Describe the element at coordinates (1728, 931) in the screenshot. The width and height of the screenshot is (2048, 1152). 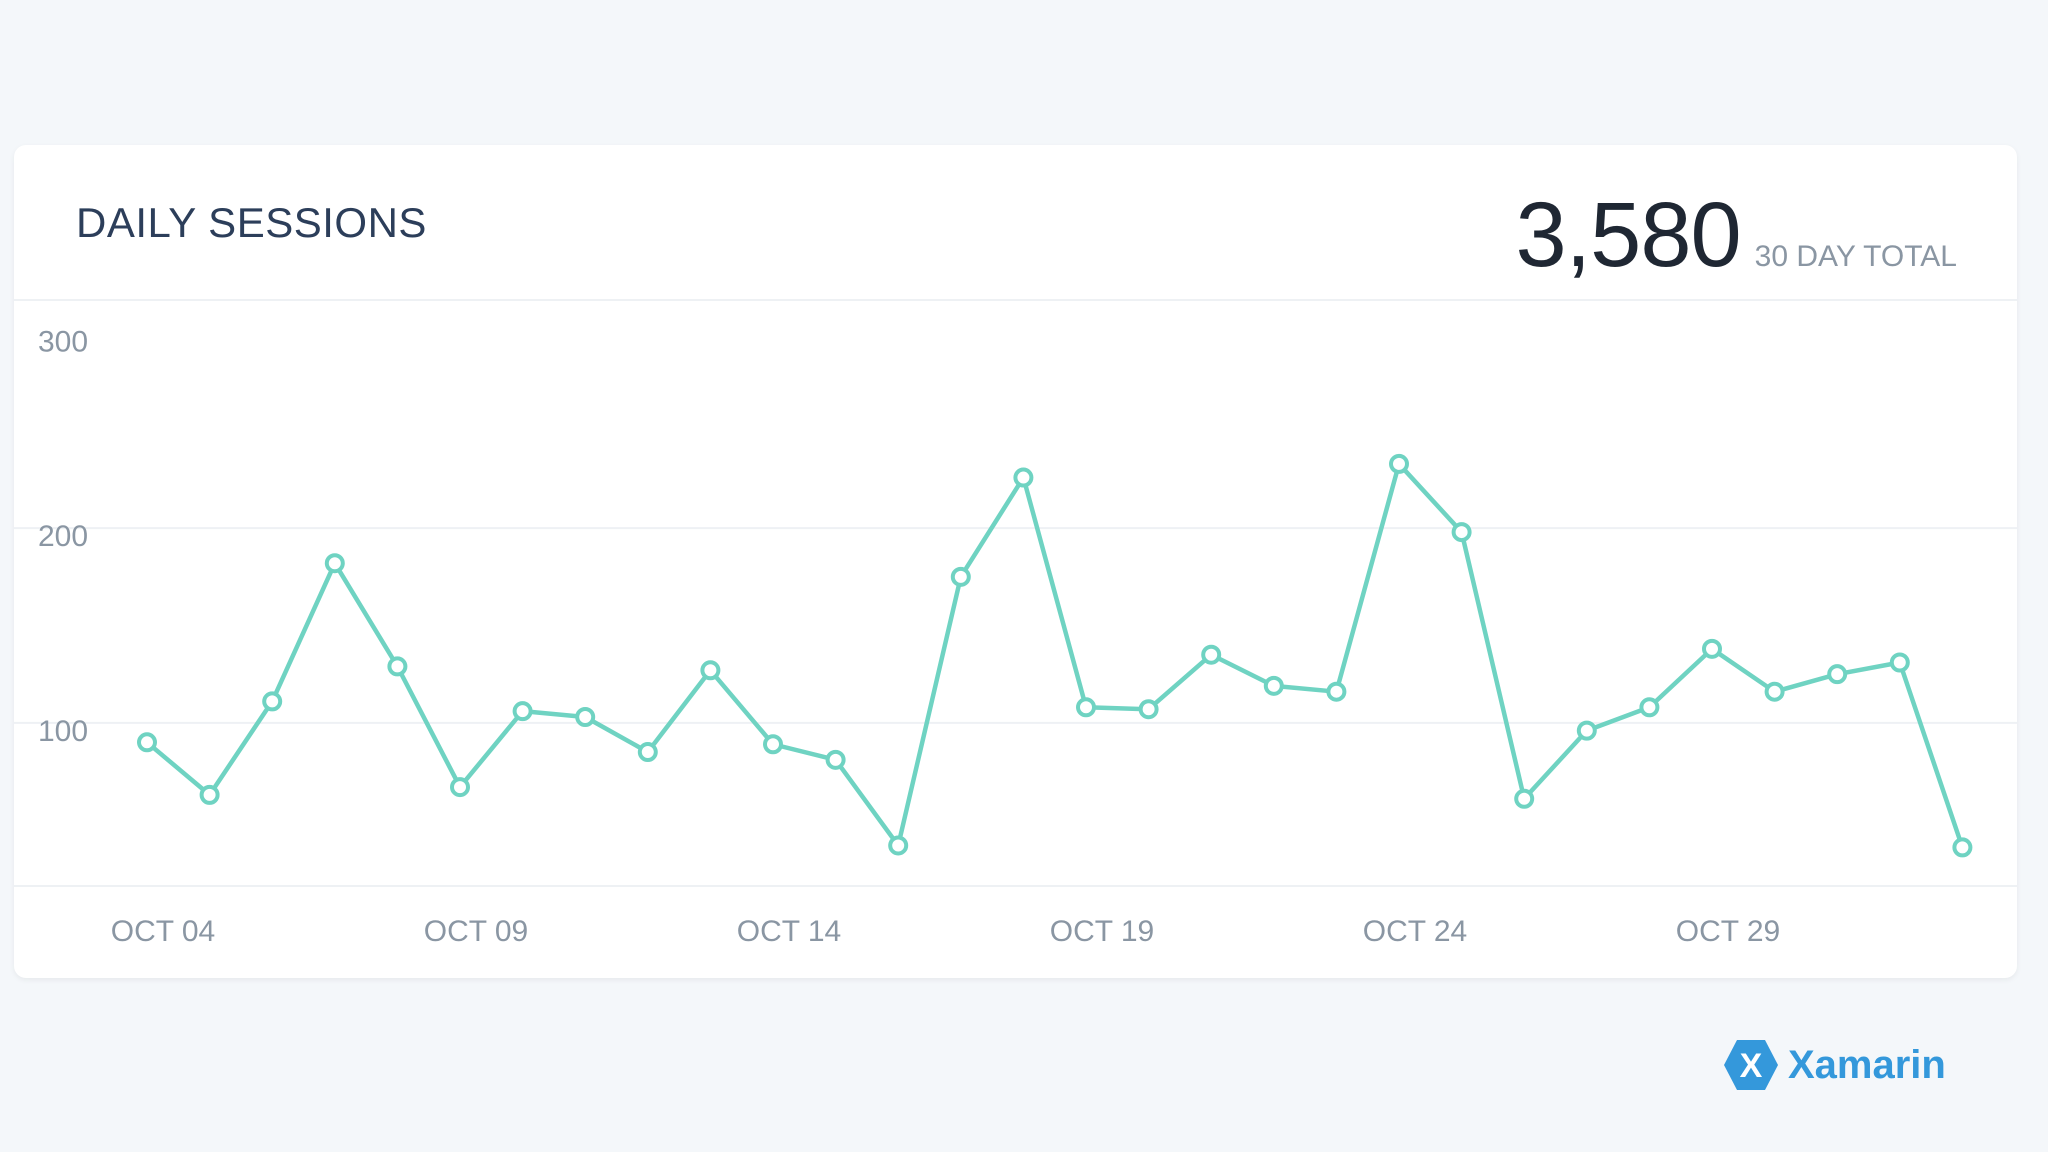
I see `x-tick-label: OCT 29` at that location.